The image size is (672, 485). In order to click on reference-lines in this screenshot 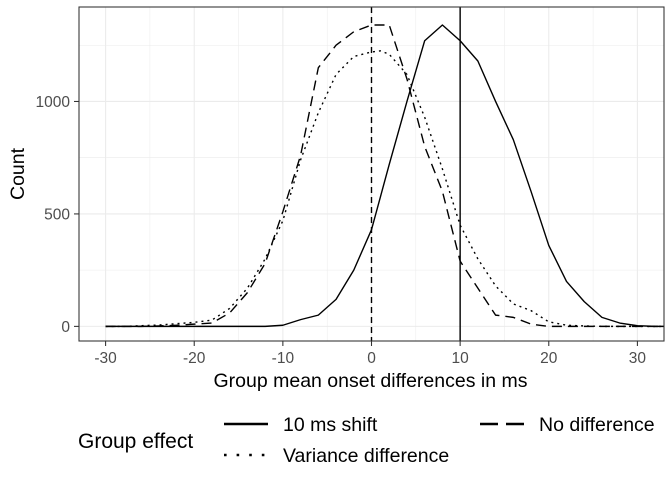, I will do `click(415, 174)`.